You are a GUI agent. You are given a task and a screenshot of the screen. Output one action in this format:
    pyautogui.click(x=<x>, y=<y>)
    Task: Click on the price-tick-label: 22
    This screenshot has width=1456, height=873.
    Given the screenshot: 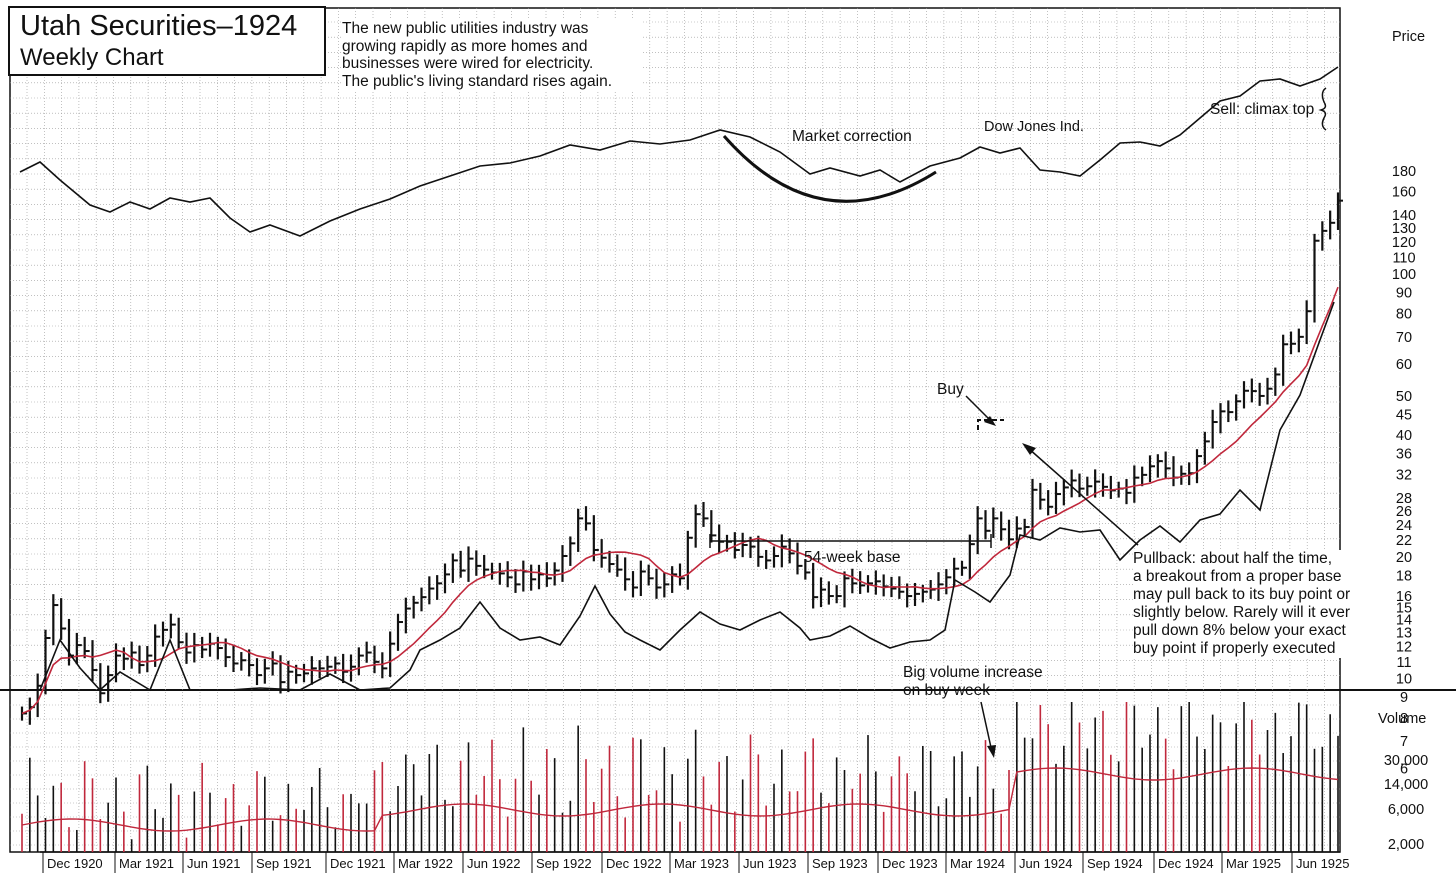 What is the action you would take?
    pyautogui.click(x=1404, y=541)
    